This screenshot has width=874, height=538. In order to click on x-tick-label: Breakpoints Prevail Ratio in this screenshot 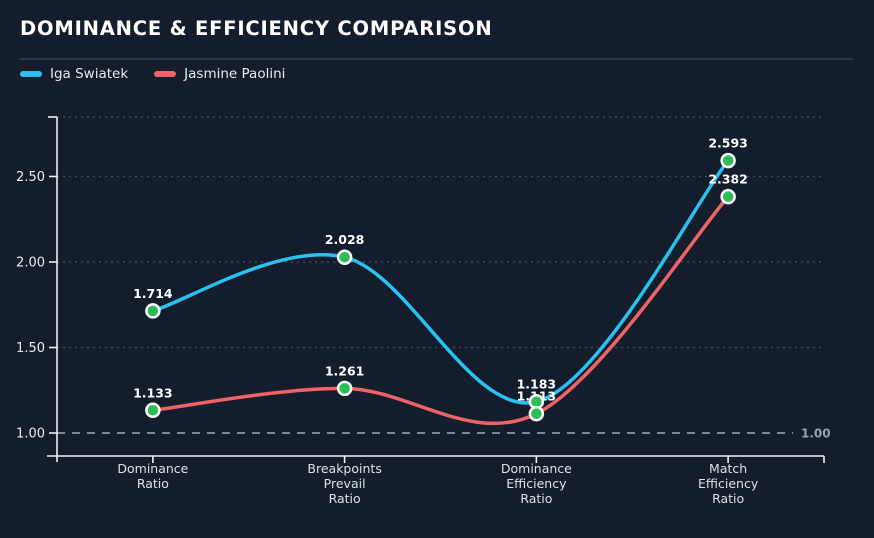, I will do `click(344, 483)`.